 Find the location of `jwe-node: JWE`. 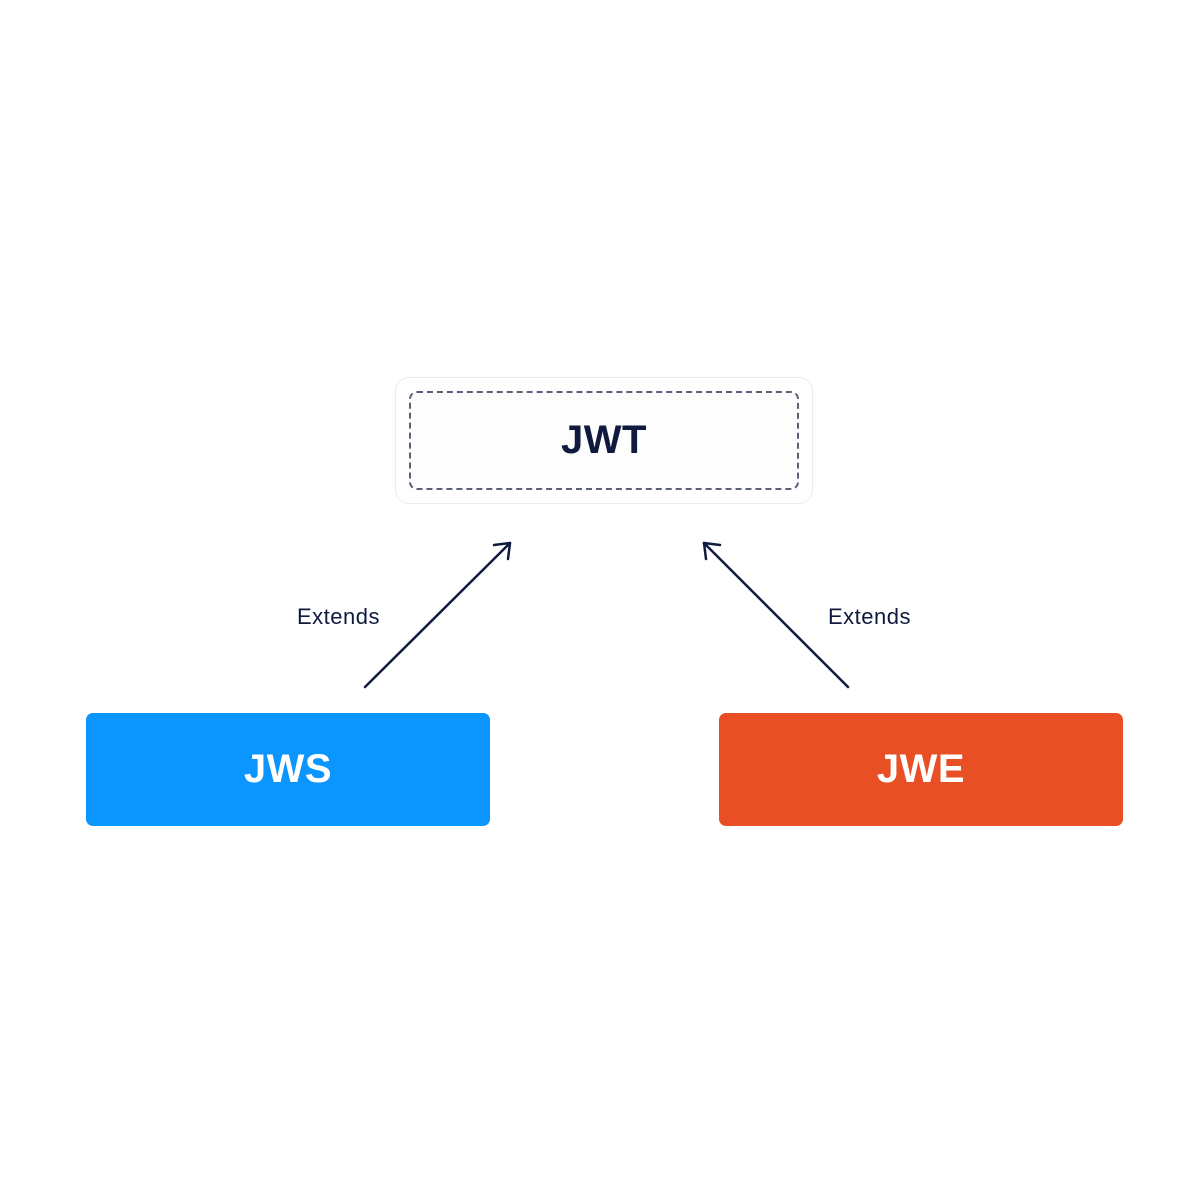

jwe-node: JWE is located at coordinates (921, 769).